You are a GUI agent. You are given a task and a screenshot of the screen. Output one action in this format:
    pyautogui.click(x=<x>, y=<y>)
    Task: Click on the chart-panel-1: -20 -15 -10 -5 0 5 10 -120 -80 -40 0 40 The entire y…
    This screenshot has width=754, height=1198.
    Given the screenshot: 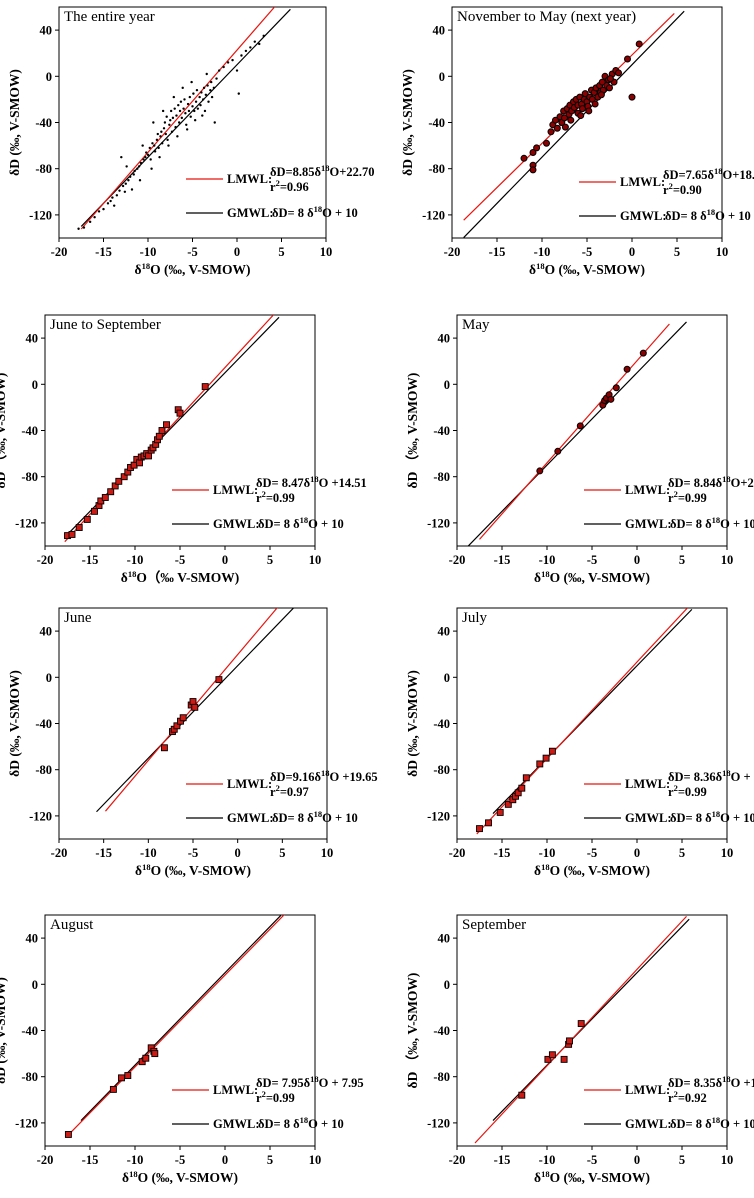 What is the action you would take?
    pyautogui.click(x=191, y=141)
    